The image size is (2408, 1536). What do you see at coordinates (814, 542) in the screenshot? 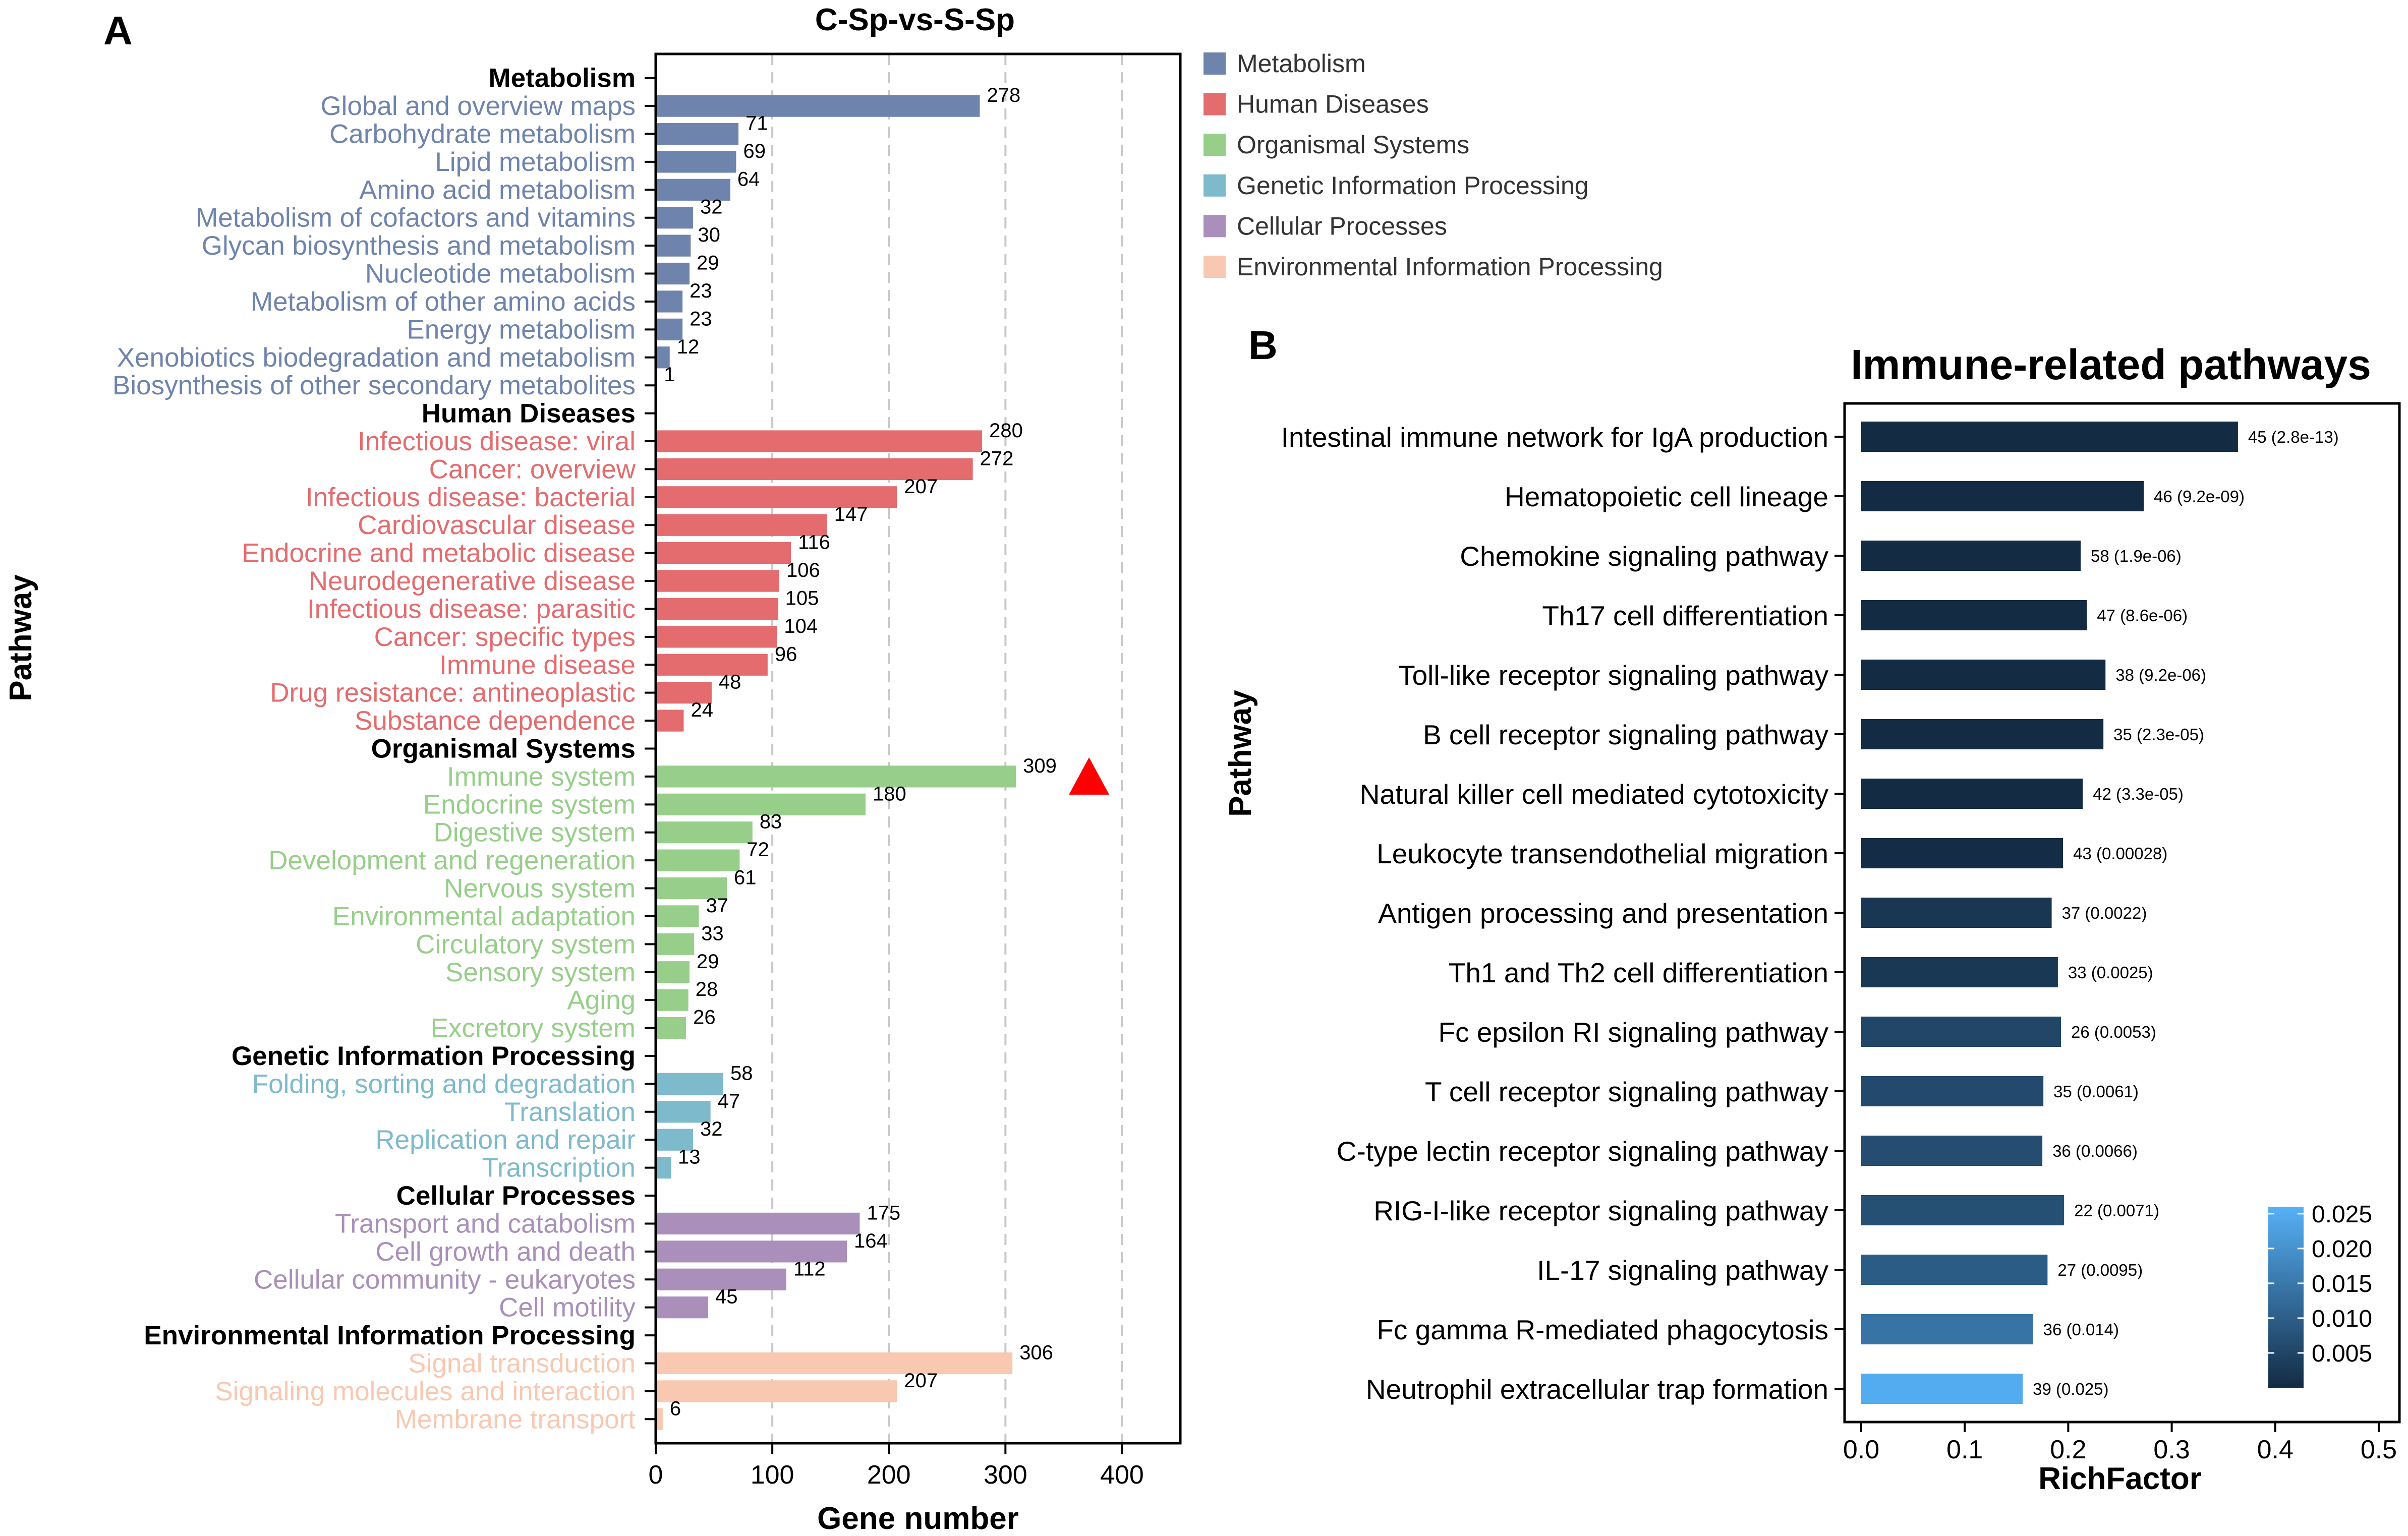
I see `data-label: 116` at bounding box center [814, 542].